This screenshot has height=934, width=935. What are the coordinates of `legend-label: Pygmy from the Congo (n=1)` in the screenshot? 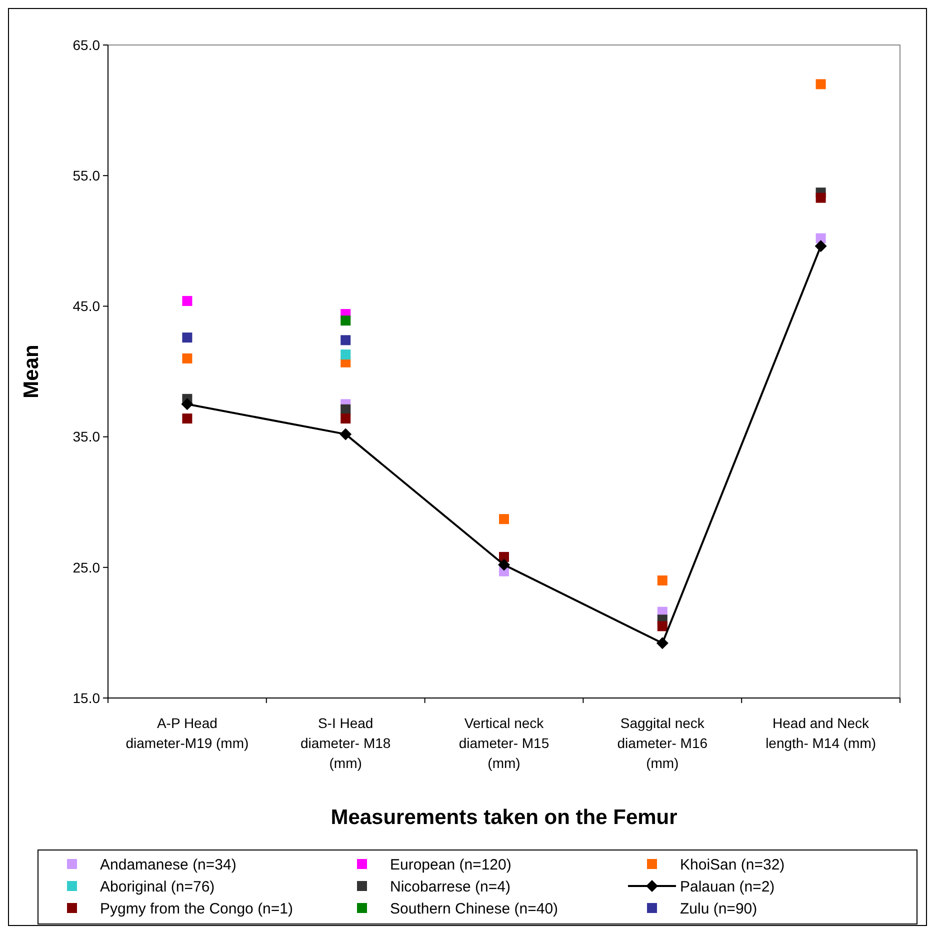 It's located at (197, 909).